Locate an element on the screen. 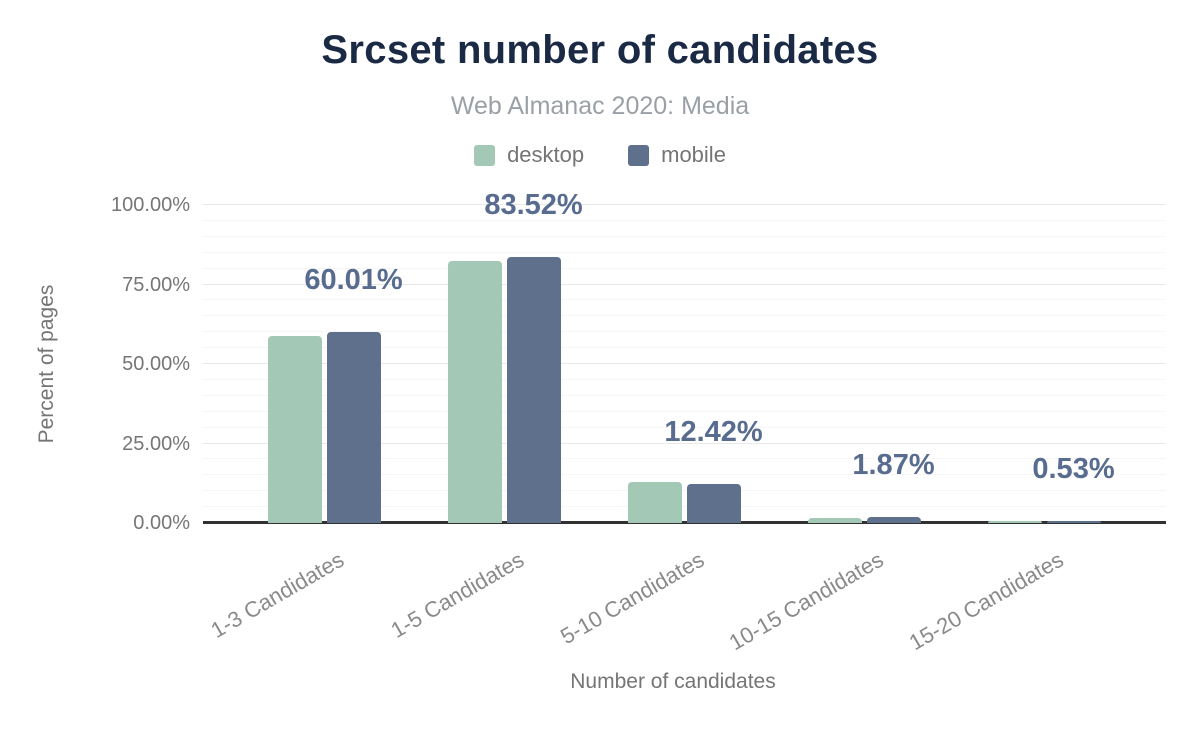  y-tick-label: 0.00% is located at coordinates (161, 523).